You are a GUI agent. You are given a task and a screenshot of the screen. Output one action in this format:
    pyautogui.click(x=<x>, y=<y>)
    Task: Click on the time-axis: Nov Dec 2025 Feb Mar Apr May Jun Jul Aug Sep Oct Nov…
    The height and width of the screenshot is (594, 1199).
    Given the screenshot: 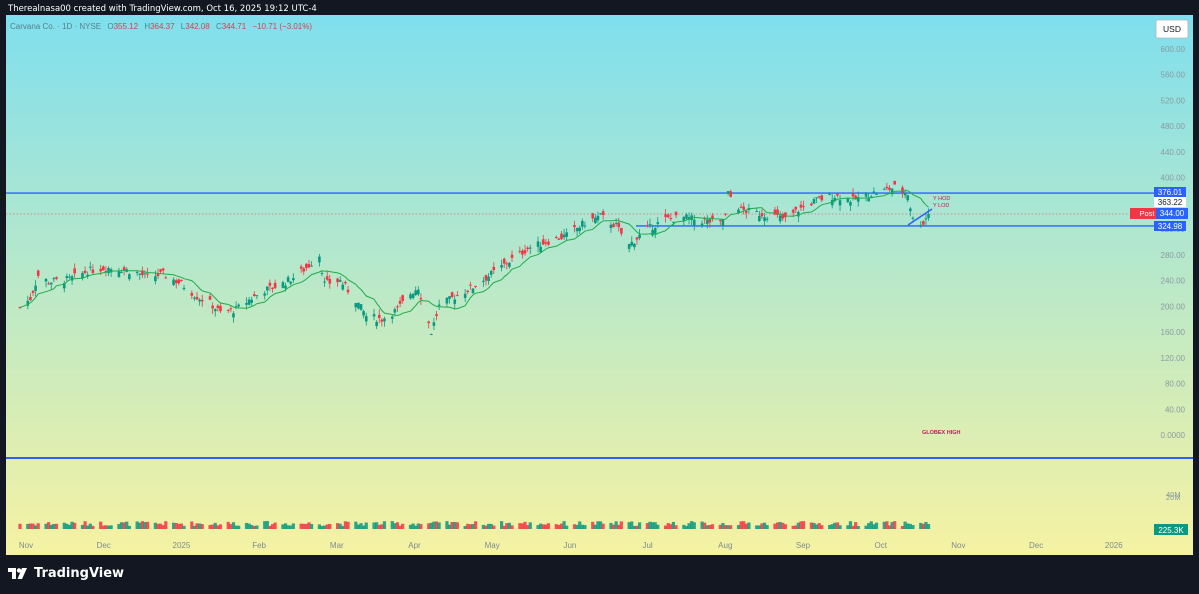 What is the action you would take?
    pyautogui.click(x=571, y=545)
    